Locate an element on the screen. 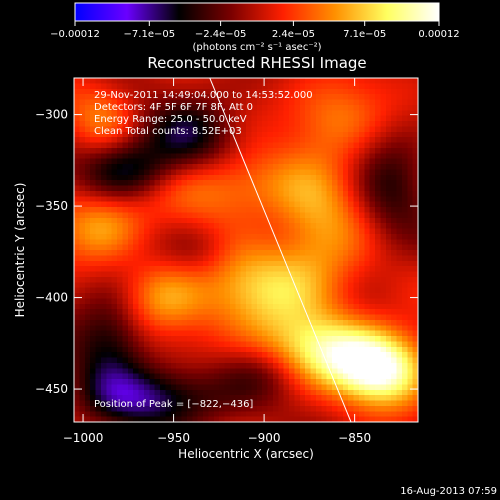 The height and width of the screenshot is (500, 500). colorbar is located at coordinates (257, 12).